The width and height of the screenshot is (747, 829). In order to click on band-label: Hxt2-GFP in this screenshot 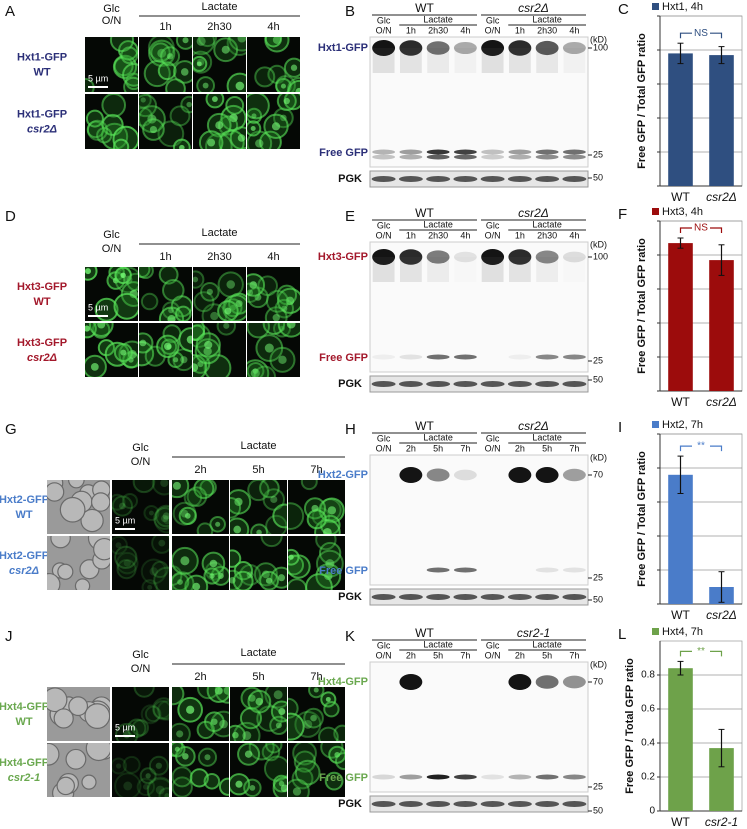, I will do `click(343, 475)`.